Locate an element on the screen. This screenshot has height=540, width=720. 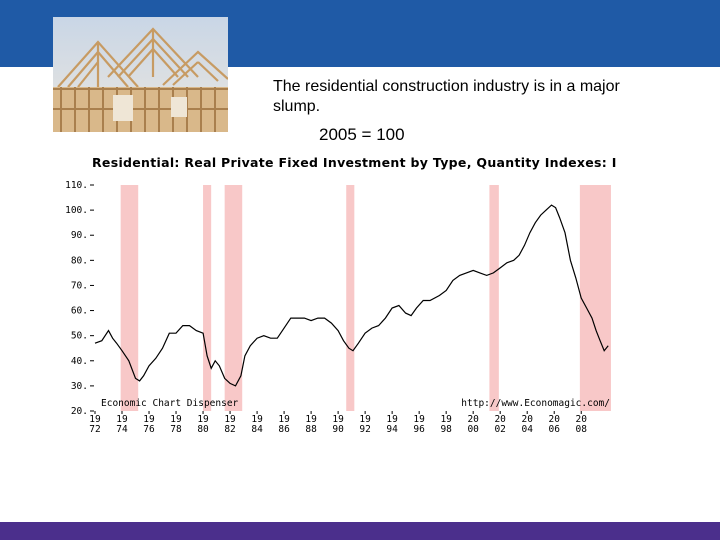
y-tick-label: 60. is located at coordinates (79, 311).